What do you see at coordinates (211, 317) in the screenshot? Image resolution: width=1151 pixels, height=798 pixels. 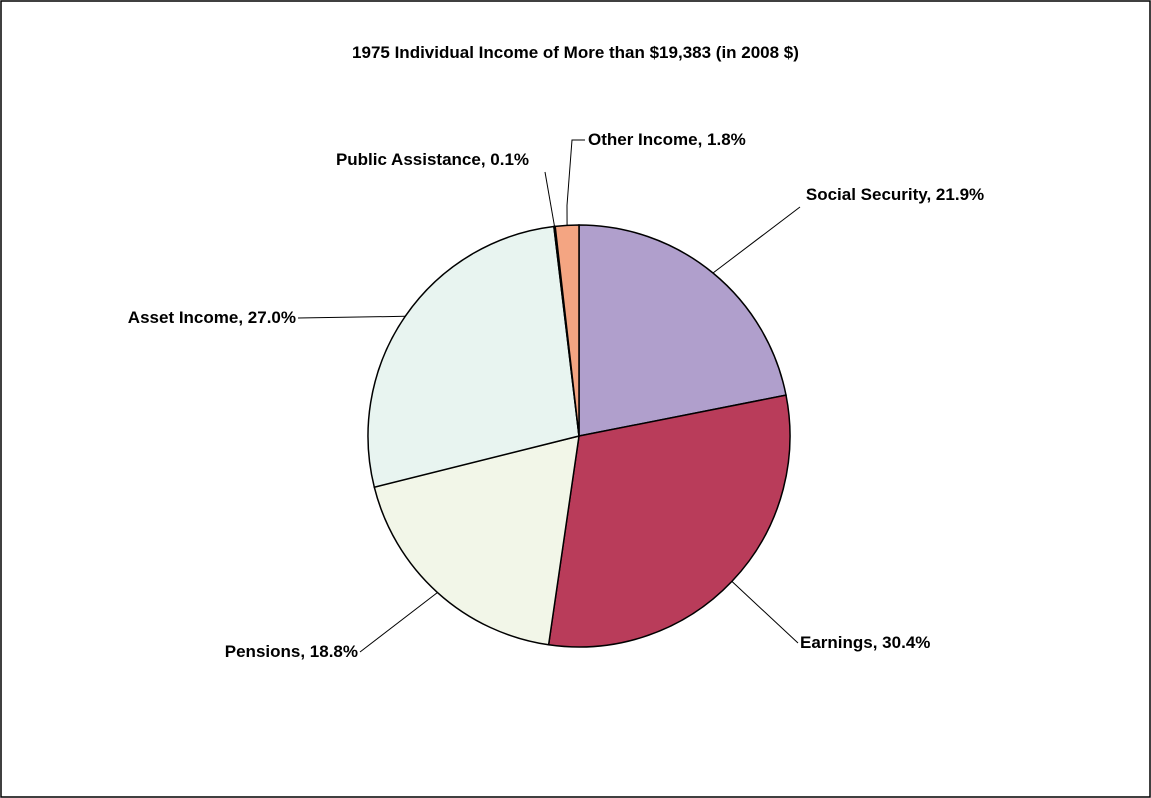 I see `data-label: Asset Income, 27.0%` at bounding box center [211, 317].